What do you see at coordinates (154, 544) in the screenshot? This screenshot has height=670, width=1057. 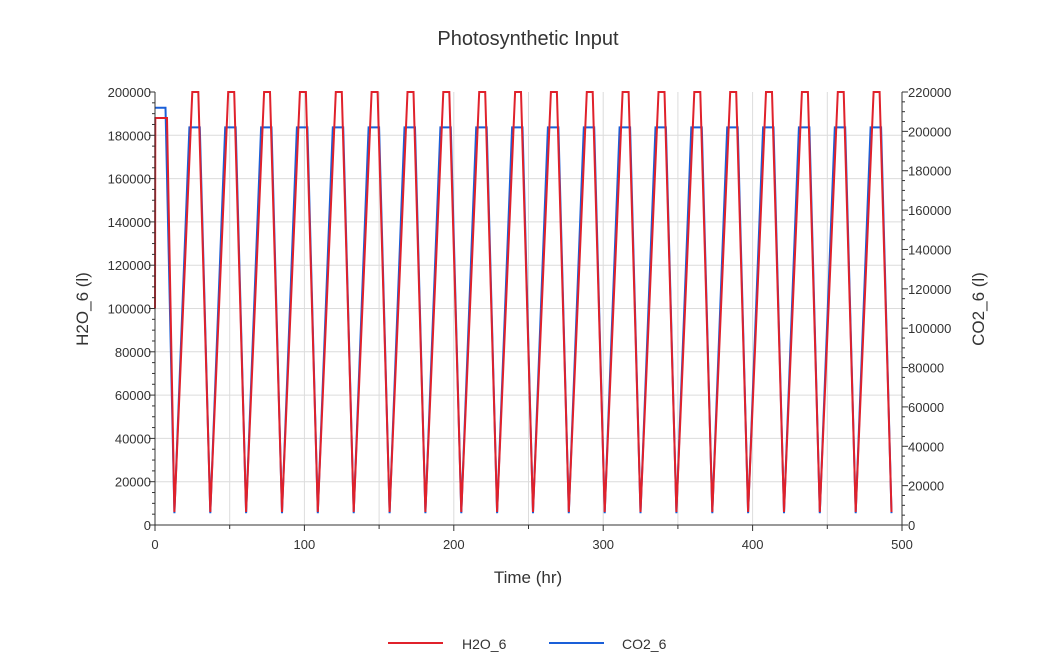 I see `x-tick-label: 0` at bounding box center [154, 544].